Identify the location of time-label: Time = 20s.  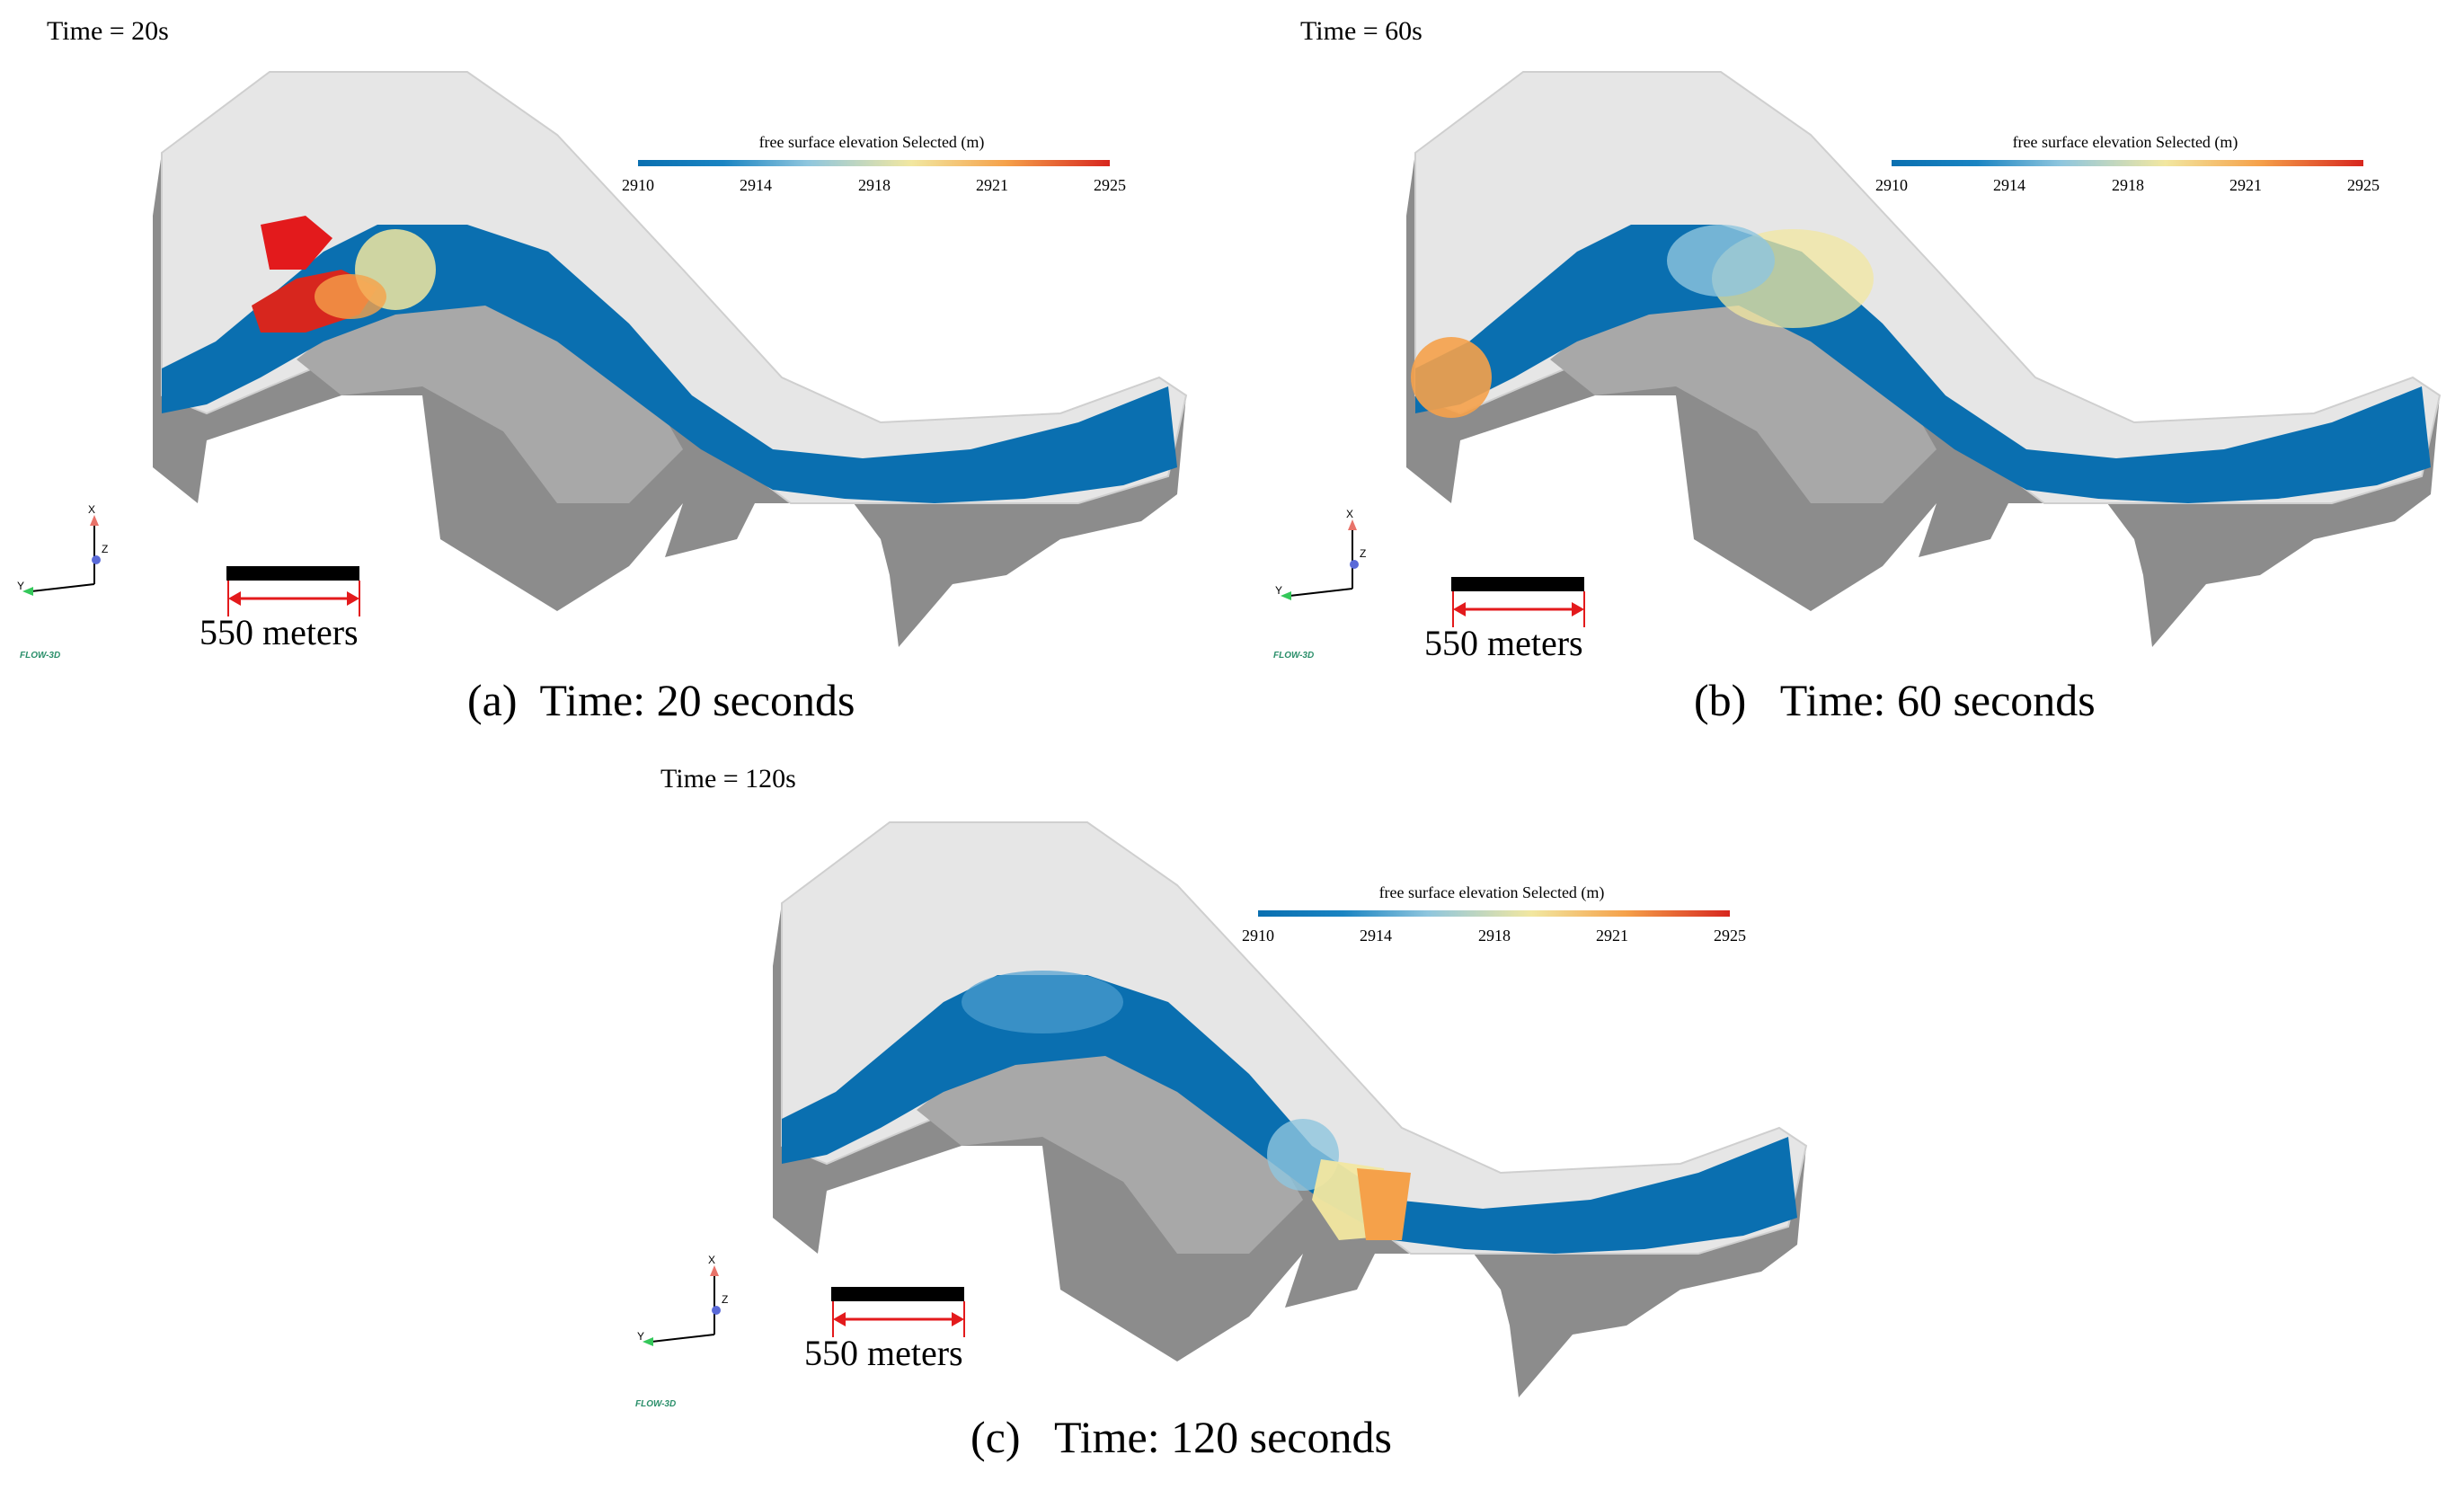
(108, 31).